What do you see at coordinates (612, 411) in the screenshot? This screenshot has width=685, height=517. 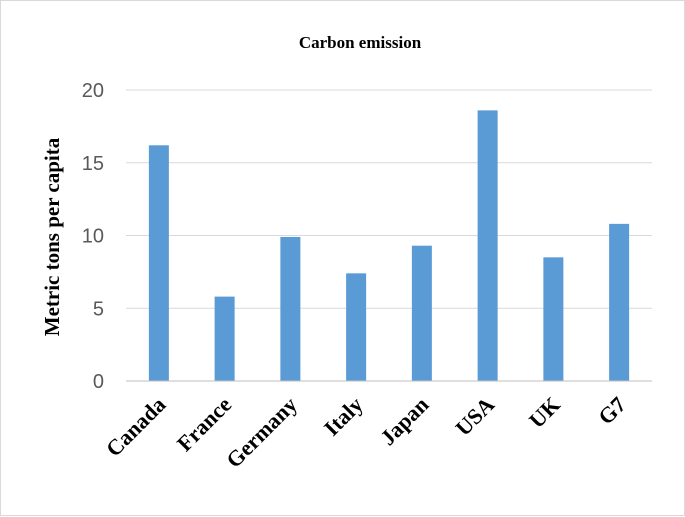 I see `x-tick-label: G7` at bounding box center [612, 411].